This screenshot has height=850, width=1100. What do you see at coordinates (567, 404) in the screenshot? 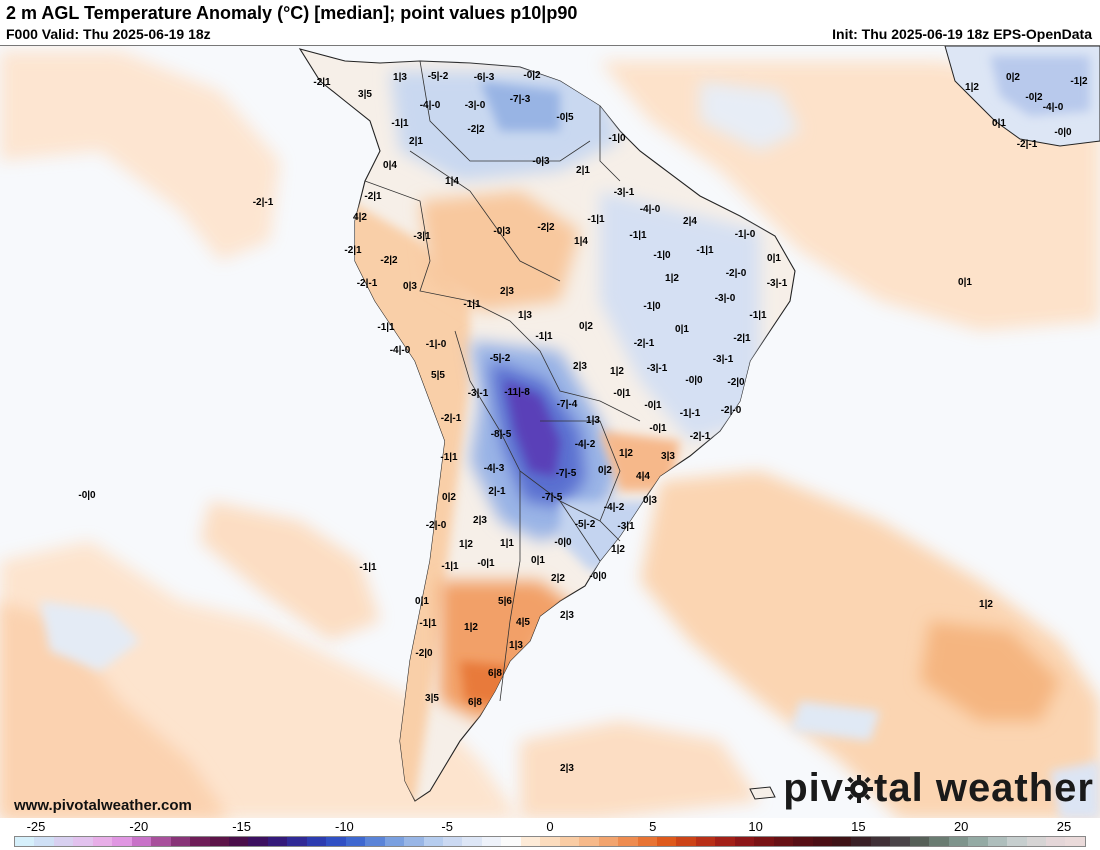
I see `point-value-label: -7|-4` at bounding box center [567, 404].